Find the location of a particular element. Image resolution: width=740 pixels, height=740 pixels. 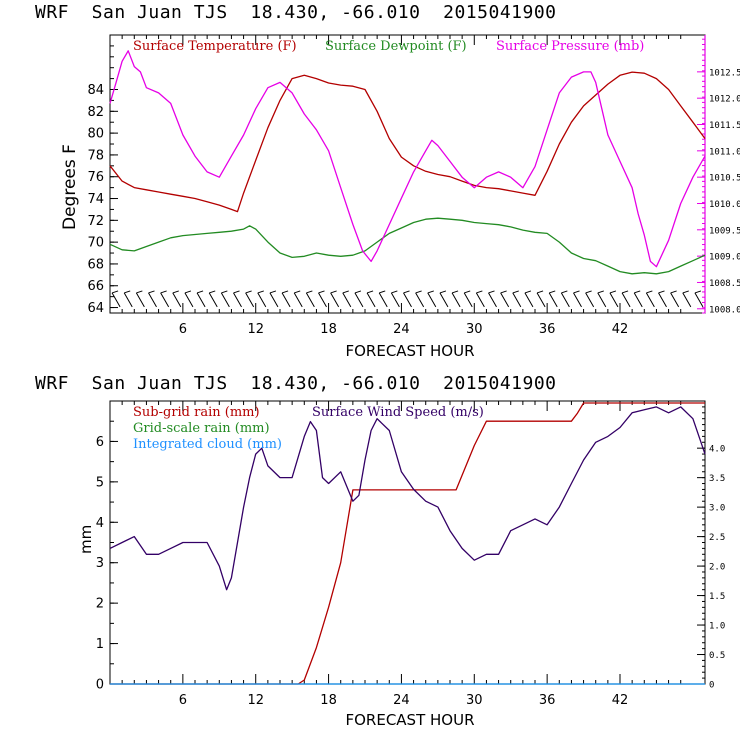

legend-subgrid-rain: Sub-grid rain (mm) is located at coordinates (196, 412).